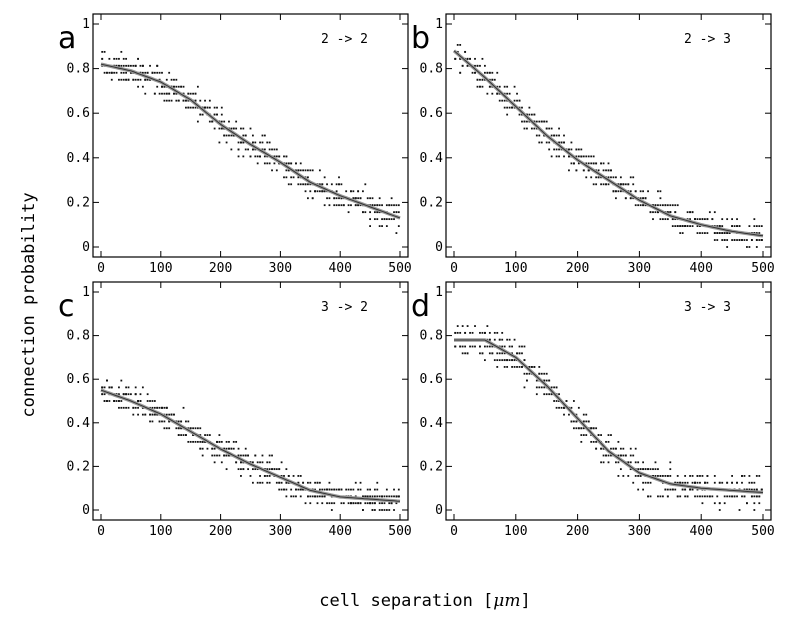 The image size is (800, 625). I want to click on fit-curve-halo, so click(250, 141).